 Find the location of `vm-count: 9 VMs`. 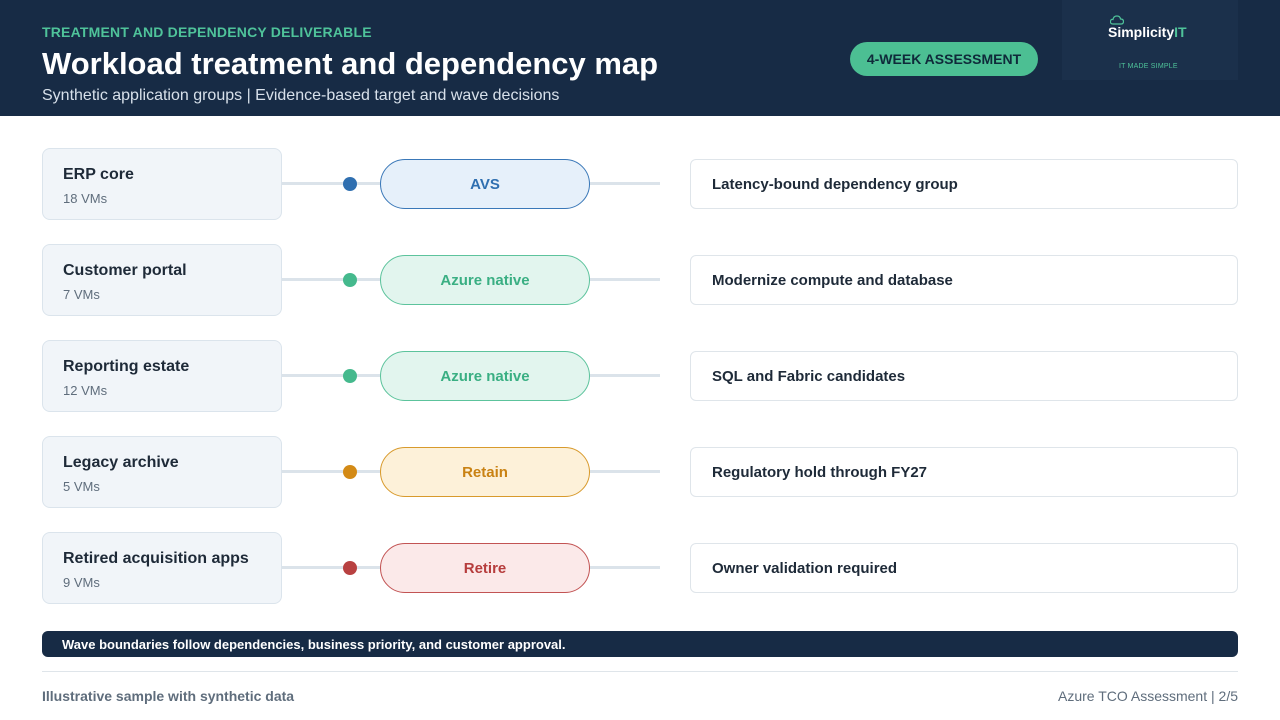

vm-count: 9 VMs is located at coordinates (81, 582).